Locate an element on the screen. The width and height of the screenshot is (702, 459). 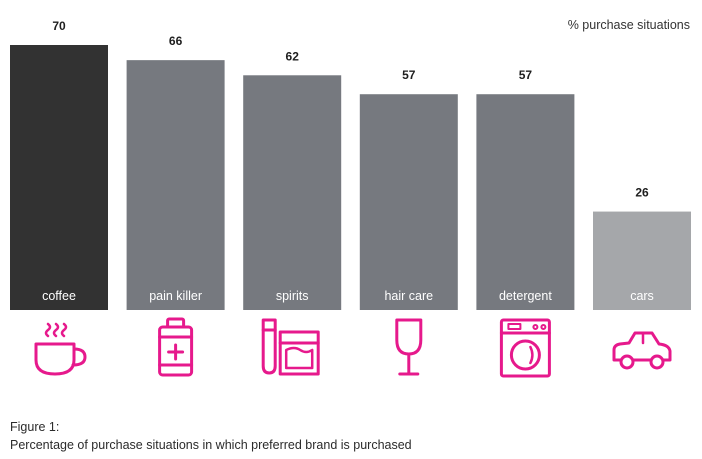
bar-coffee is located at coordinates (59, 177).